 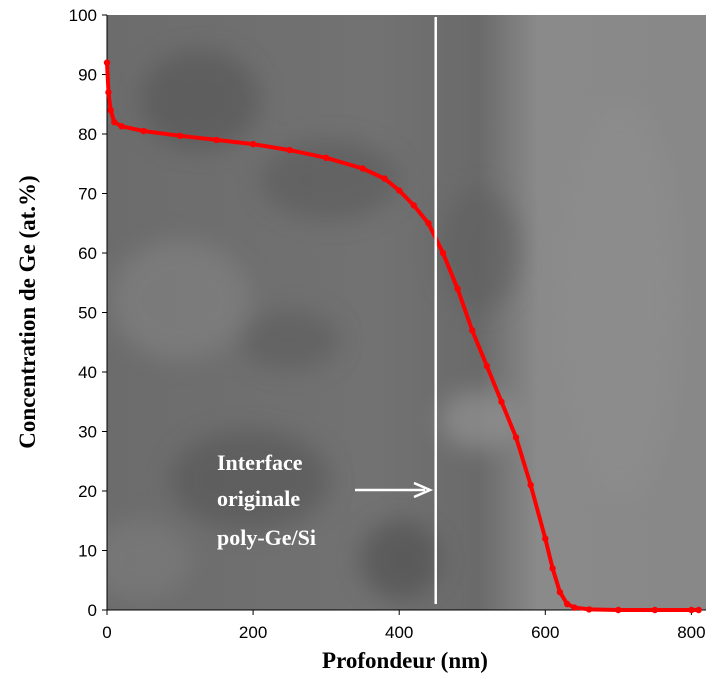 What do you see at coordinates (87, 253) in the screenshot?
I see `y-tick-label: 60` at bounding box center [87, 253].